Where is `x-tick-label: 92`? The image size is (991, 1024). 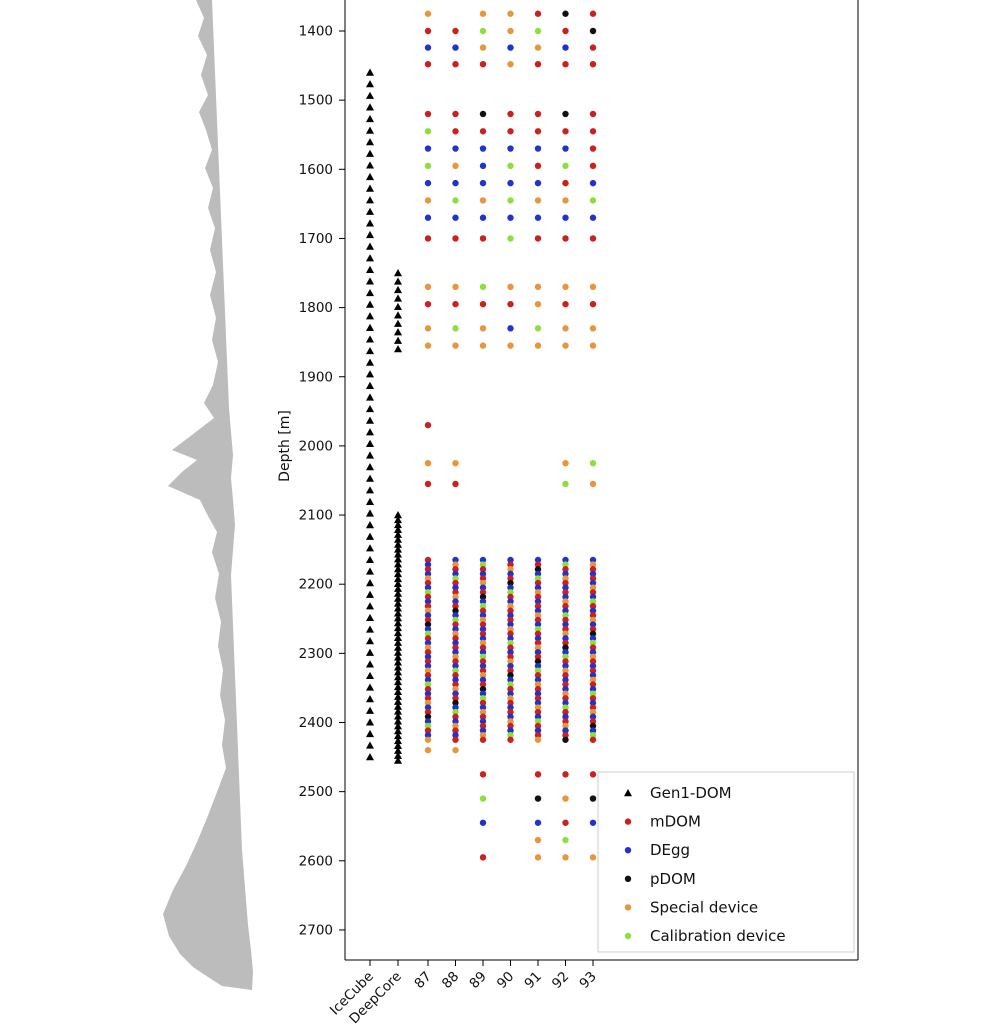 x-tick-label: 92 is located at coordinates (560, 980).